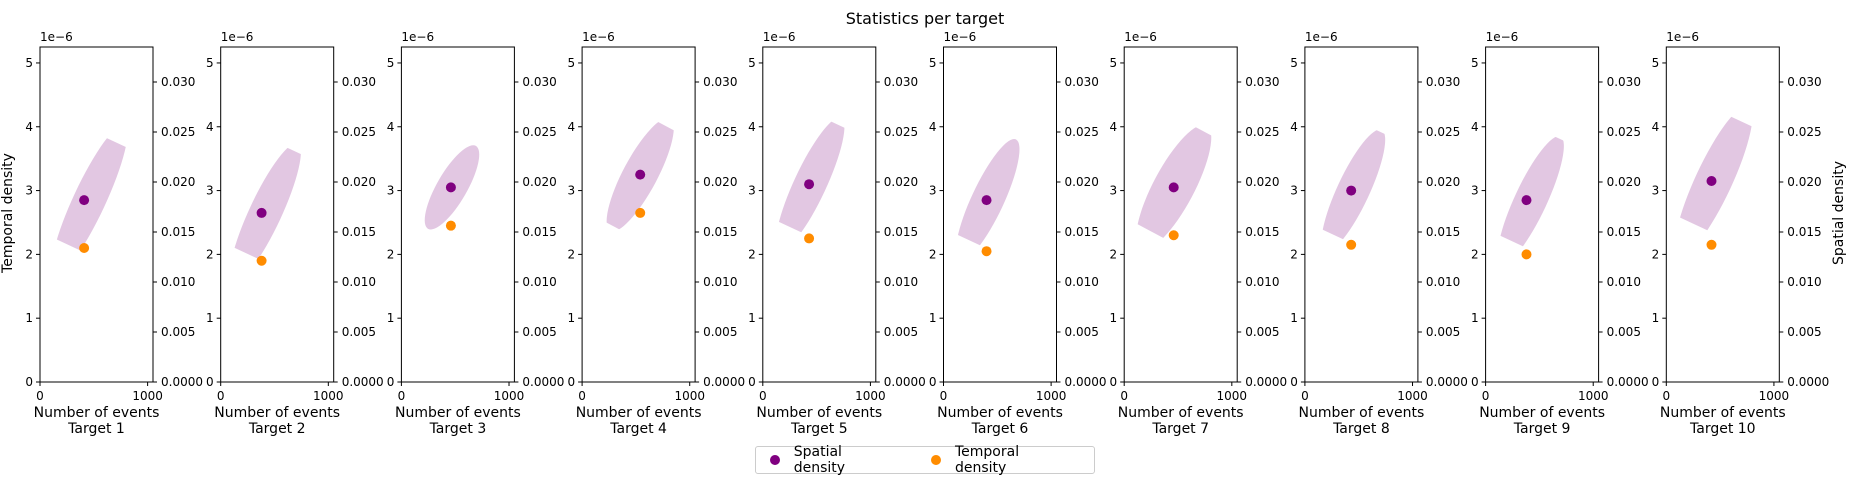 This screenshot has width=1850, height=480. Describe the element at coordinates (925, 18) in the screenshot. I see `chart-title: Statistics per target` at that location.